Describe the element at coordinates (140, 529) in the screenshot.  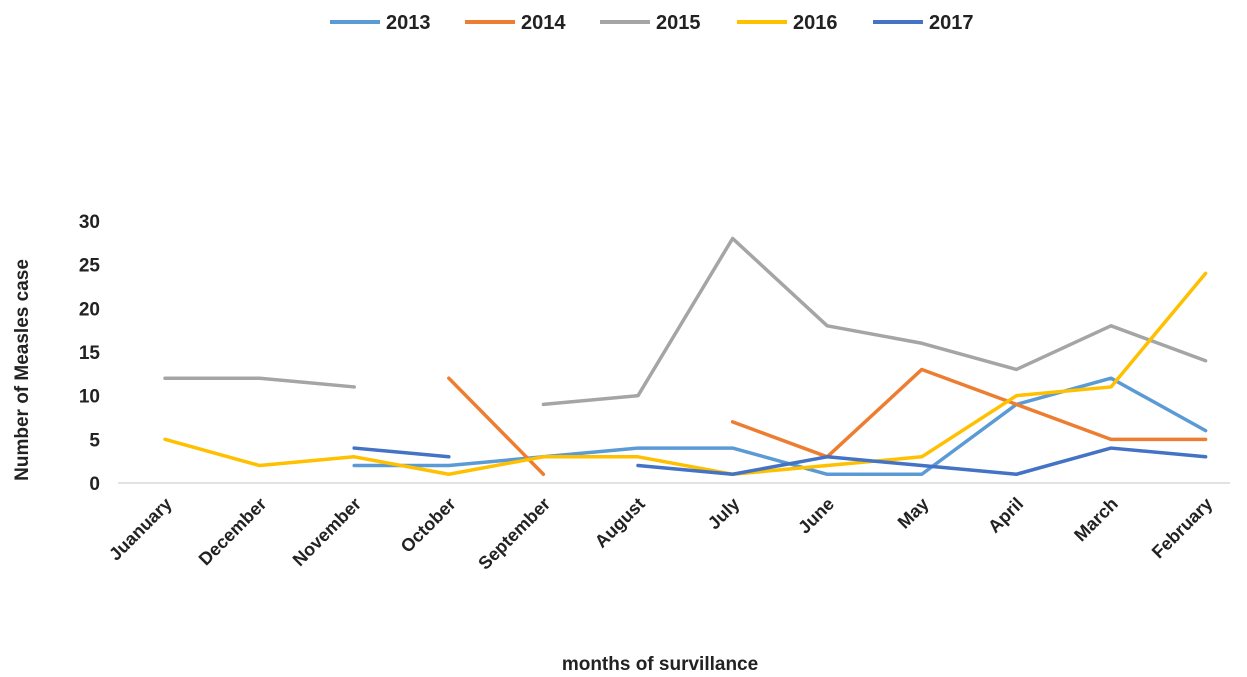
I see `x-tick-label: Juanuary` at that location.